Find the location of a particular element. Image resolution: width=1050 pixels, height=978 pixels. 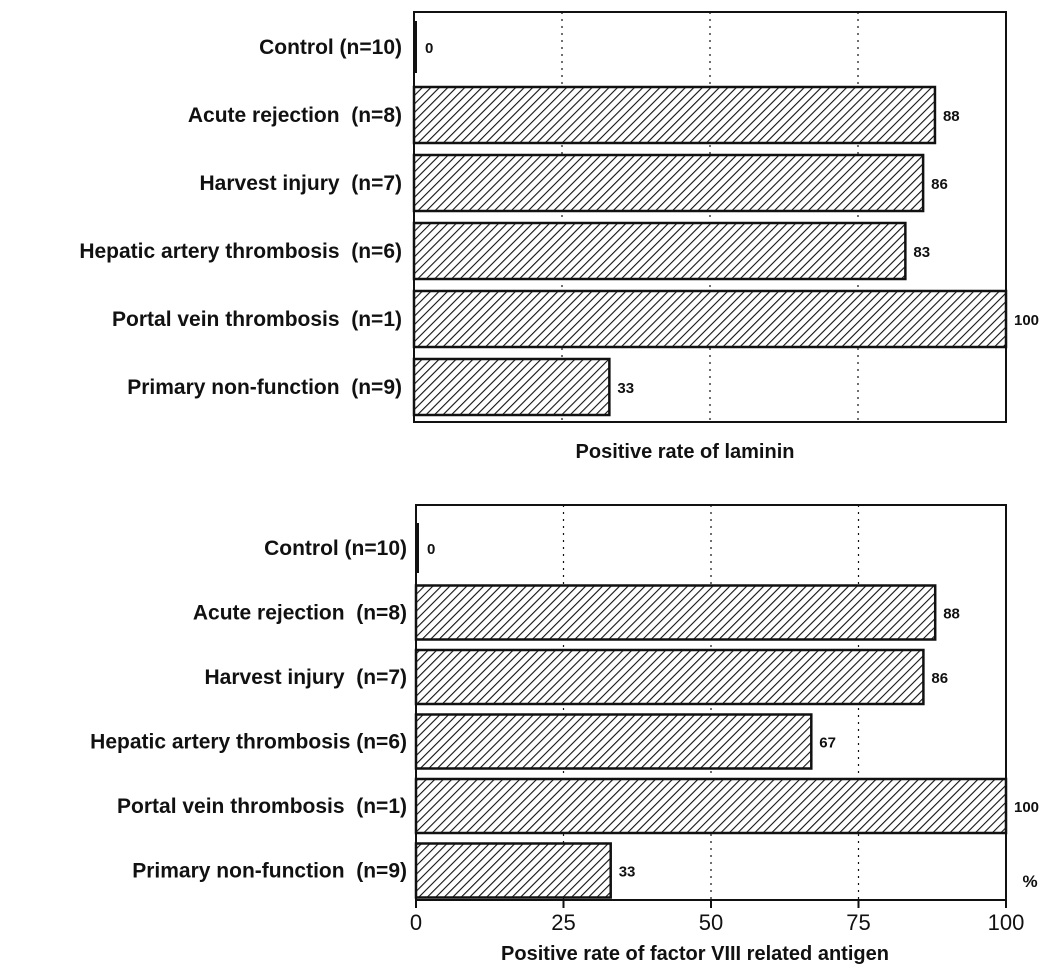

x-tick-label: 75 is located at coordinates (858, 922).